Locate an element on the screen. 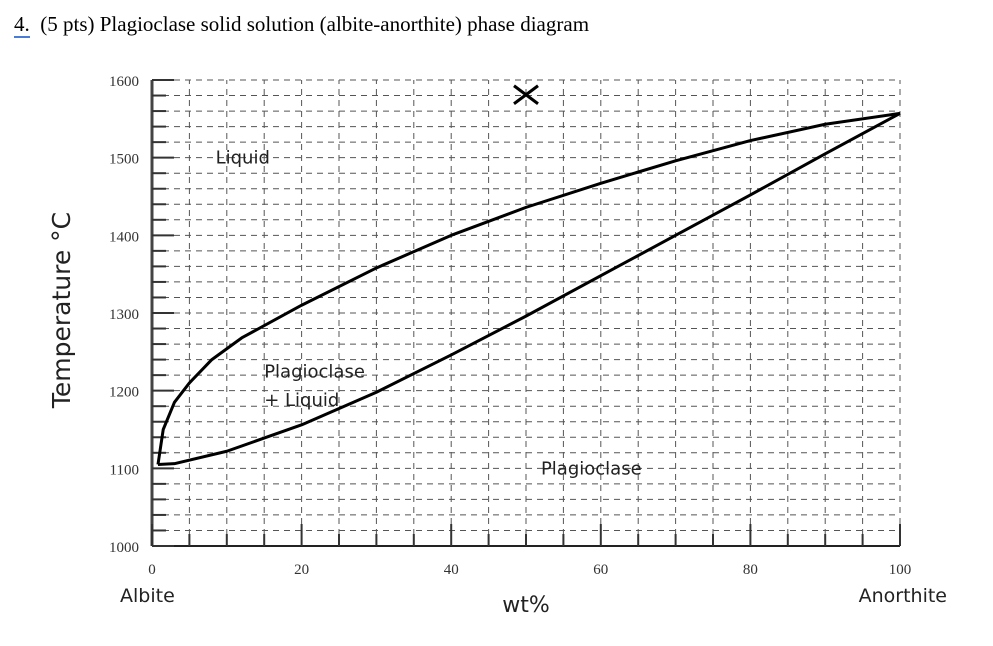 The height and width of the screenshot is (646, 993). x-tick-label: 20 is located at coordinates (301, 570).